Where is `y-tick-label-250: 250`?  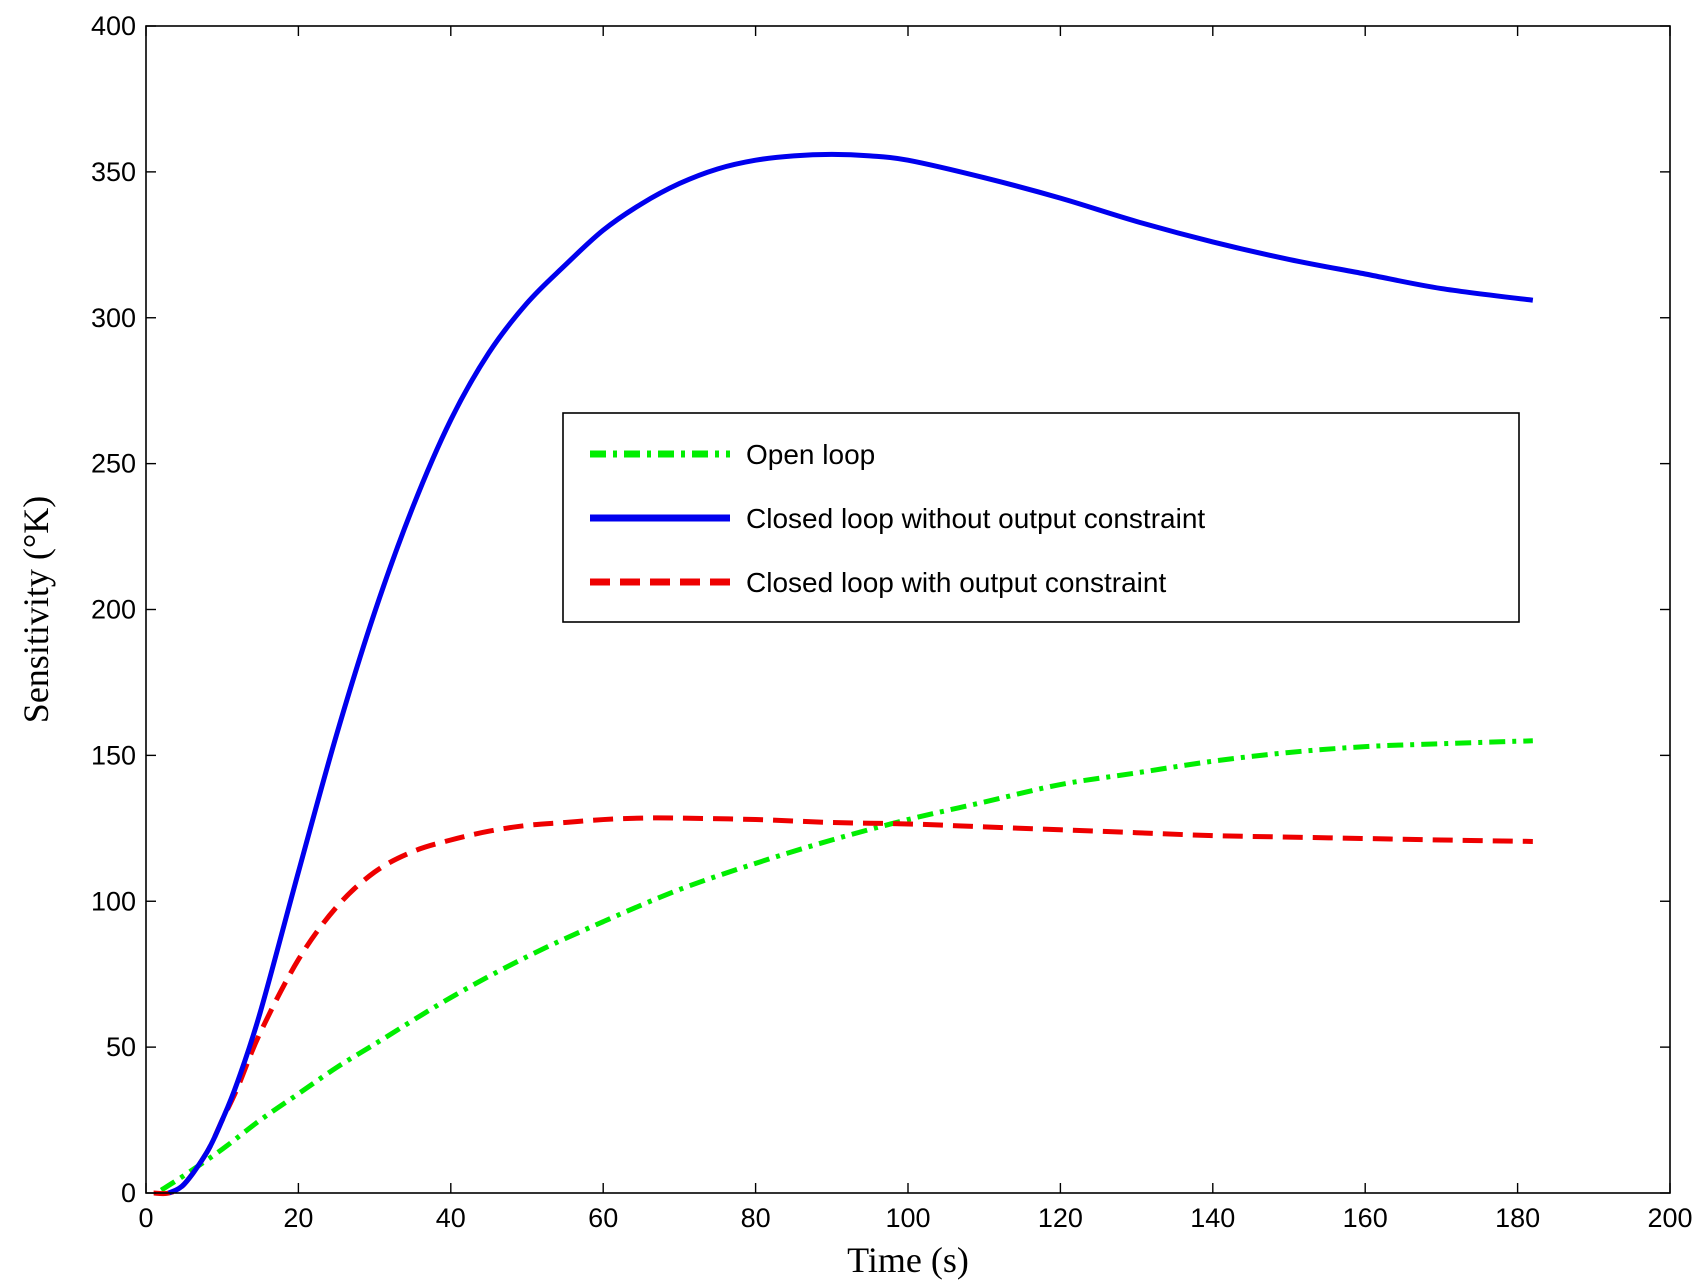 y-tick-label-250: 250 is located at coordinates (113, 464).